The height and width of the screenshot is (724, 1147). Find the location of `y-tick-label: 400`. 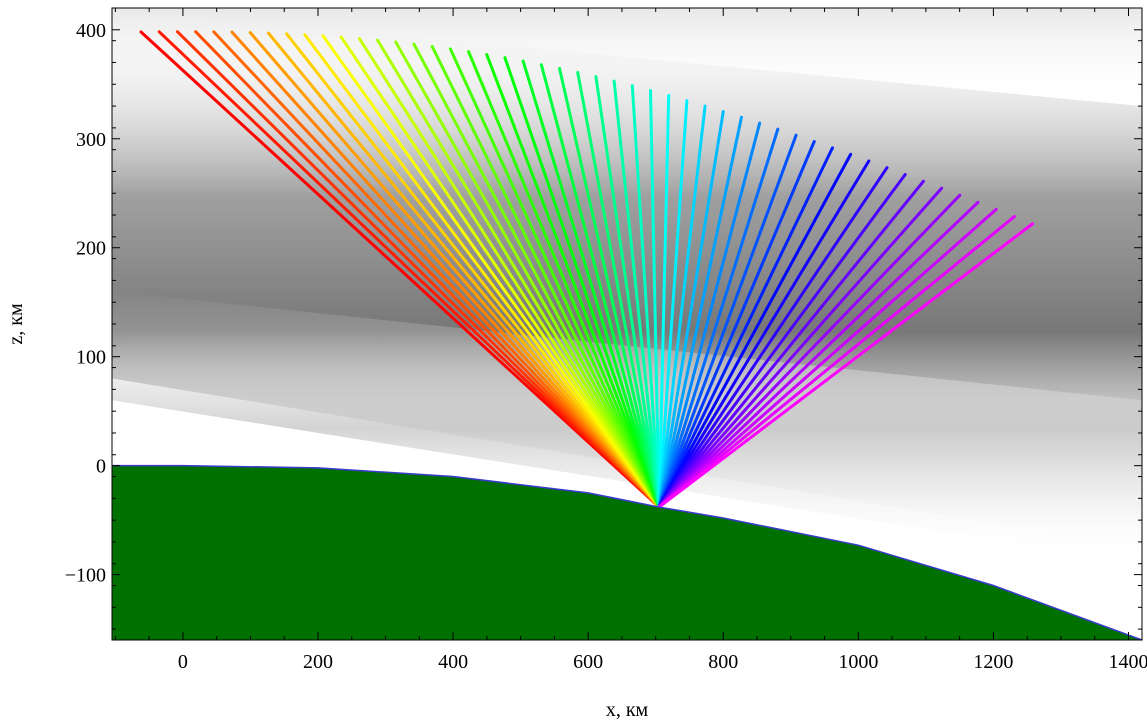

y-tick-label: 400 is located at coordinates (91, 31).